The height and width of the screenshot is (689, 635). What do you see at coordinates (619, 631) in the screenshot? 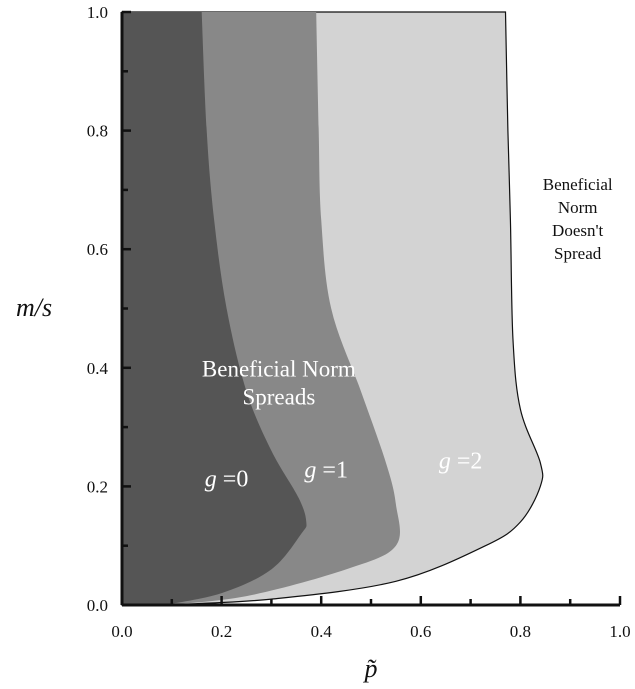
I see `x-tick-label: 1.0` at bounding box center [619, 631].